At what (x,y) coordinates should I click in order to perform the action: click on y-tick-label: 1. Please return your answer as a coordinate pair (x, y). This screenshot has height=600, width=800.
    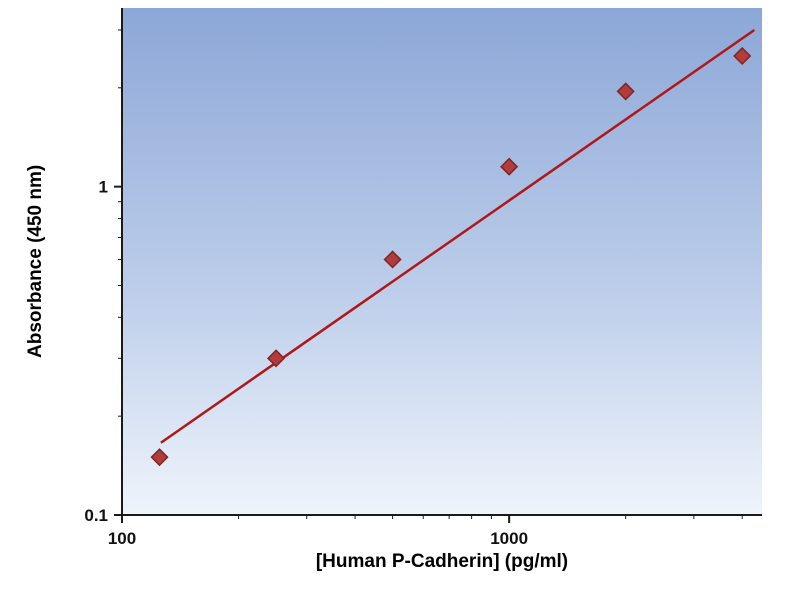
    Looking at the image, I should click on (103, 187).